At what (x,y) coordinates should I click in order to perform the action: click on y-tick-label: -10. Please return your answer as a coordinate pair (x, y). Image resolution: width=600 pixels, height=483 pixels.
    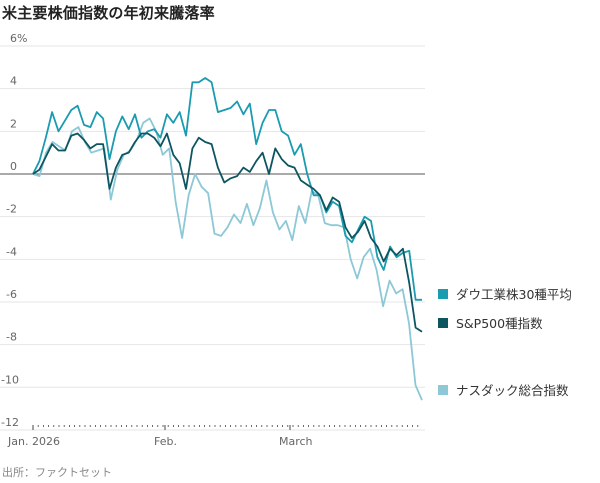
    Looking at the image, I should click on (10, 379).